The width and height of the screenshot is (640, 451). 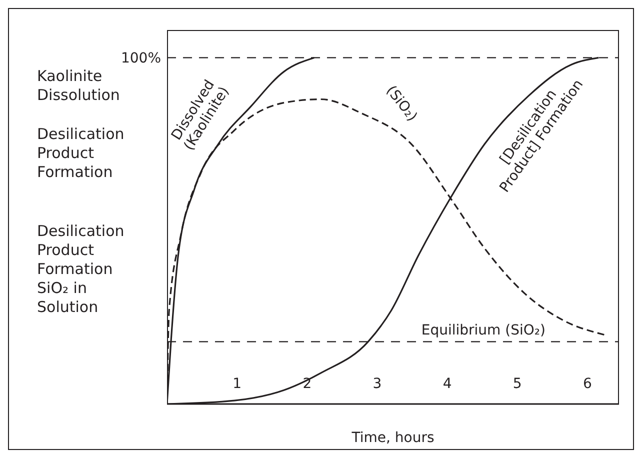 What do you see at coordinates (237, 384) in the screenshot?
I see `x-tick-label: 1` at bounding box center [237, 384].